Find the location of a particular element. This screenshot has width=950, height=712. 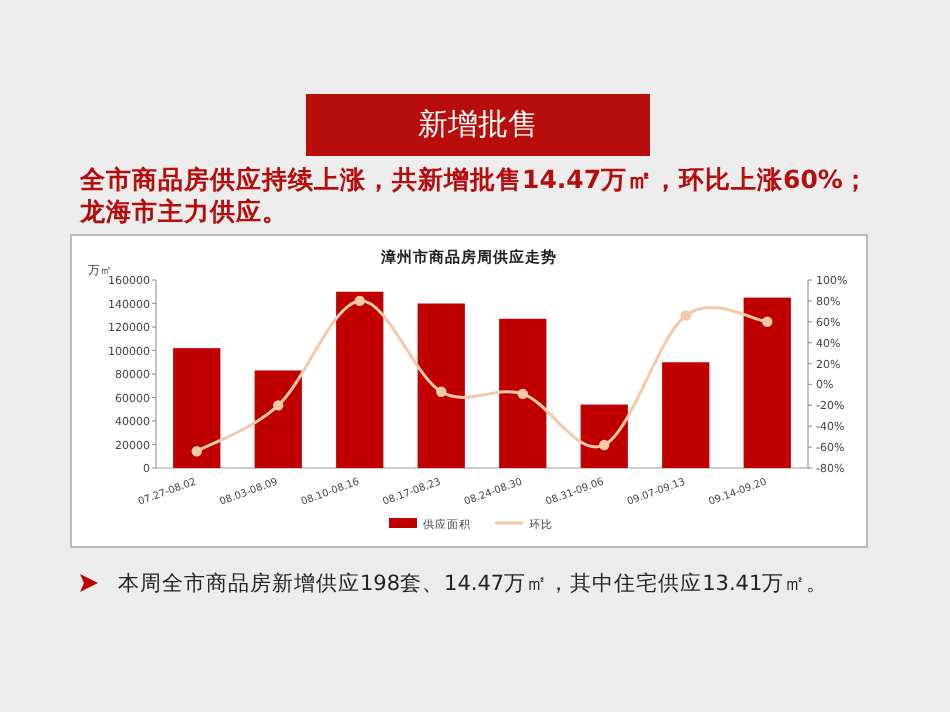

text: 本周全市商品房新增供应198套、14.47万㎡，其中住宅供应13.41万㎡。 is located at coordinates (473, 584).